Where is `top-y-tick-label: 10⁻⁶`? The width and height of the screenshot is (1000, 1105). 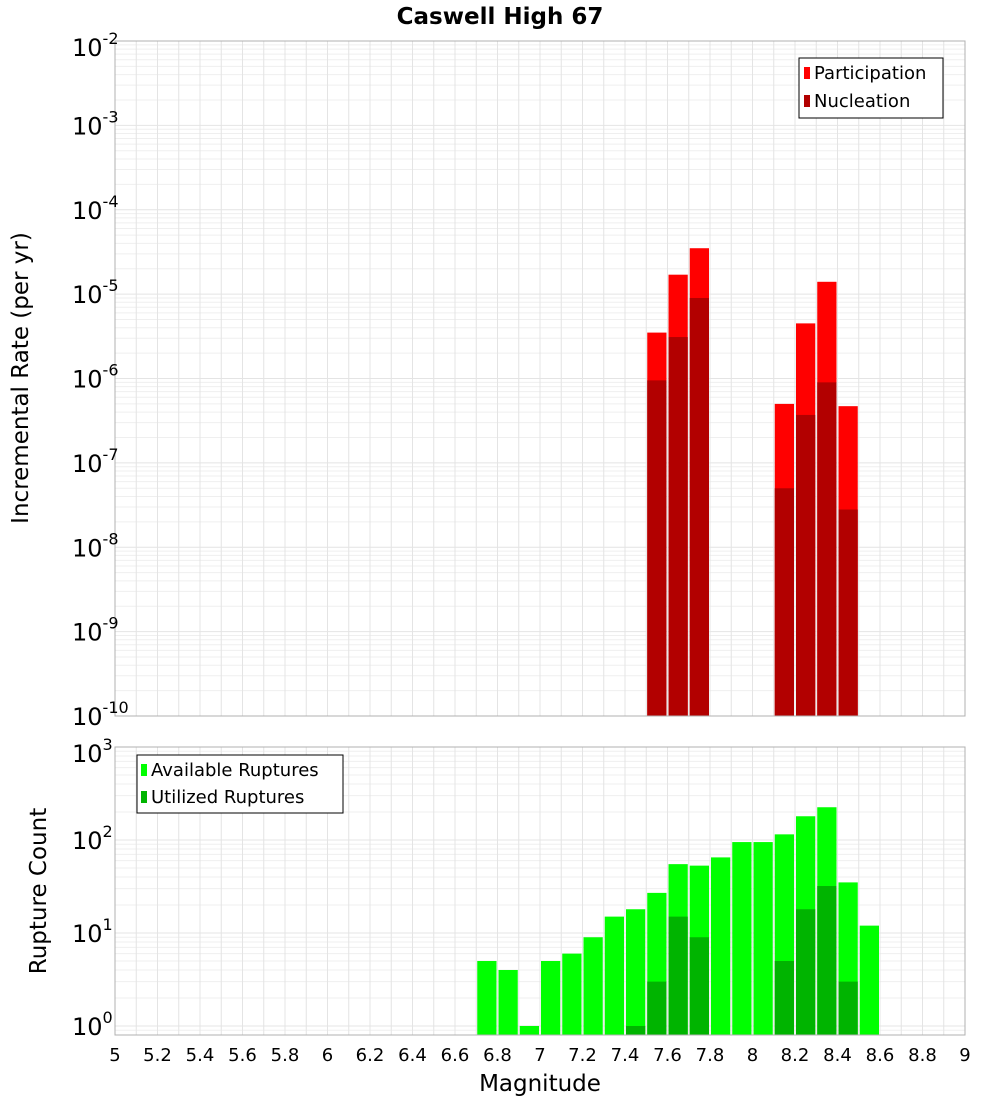 top-y-tick-label: 10⁻⁶ is located at coordinates (95, 377).